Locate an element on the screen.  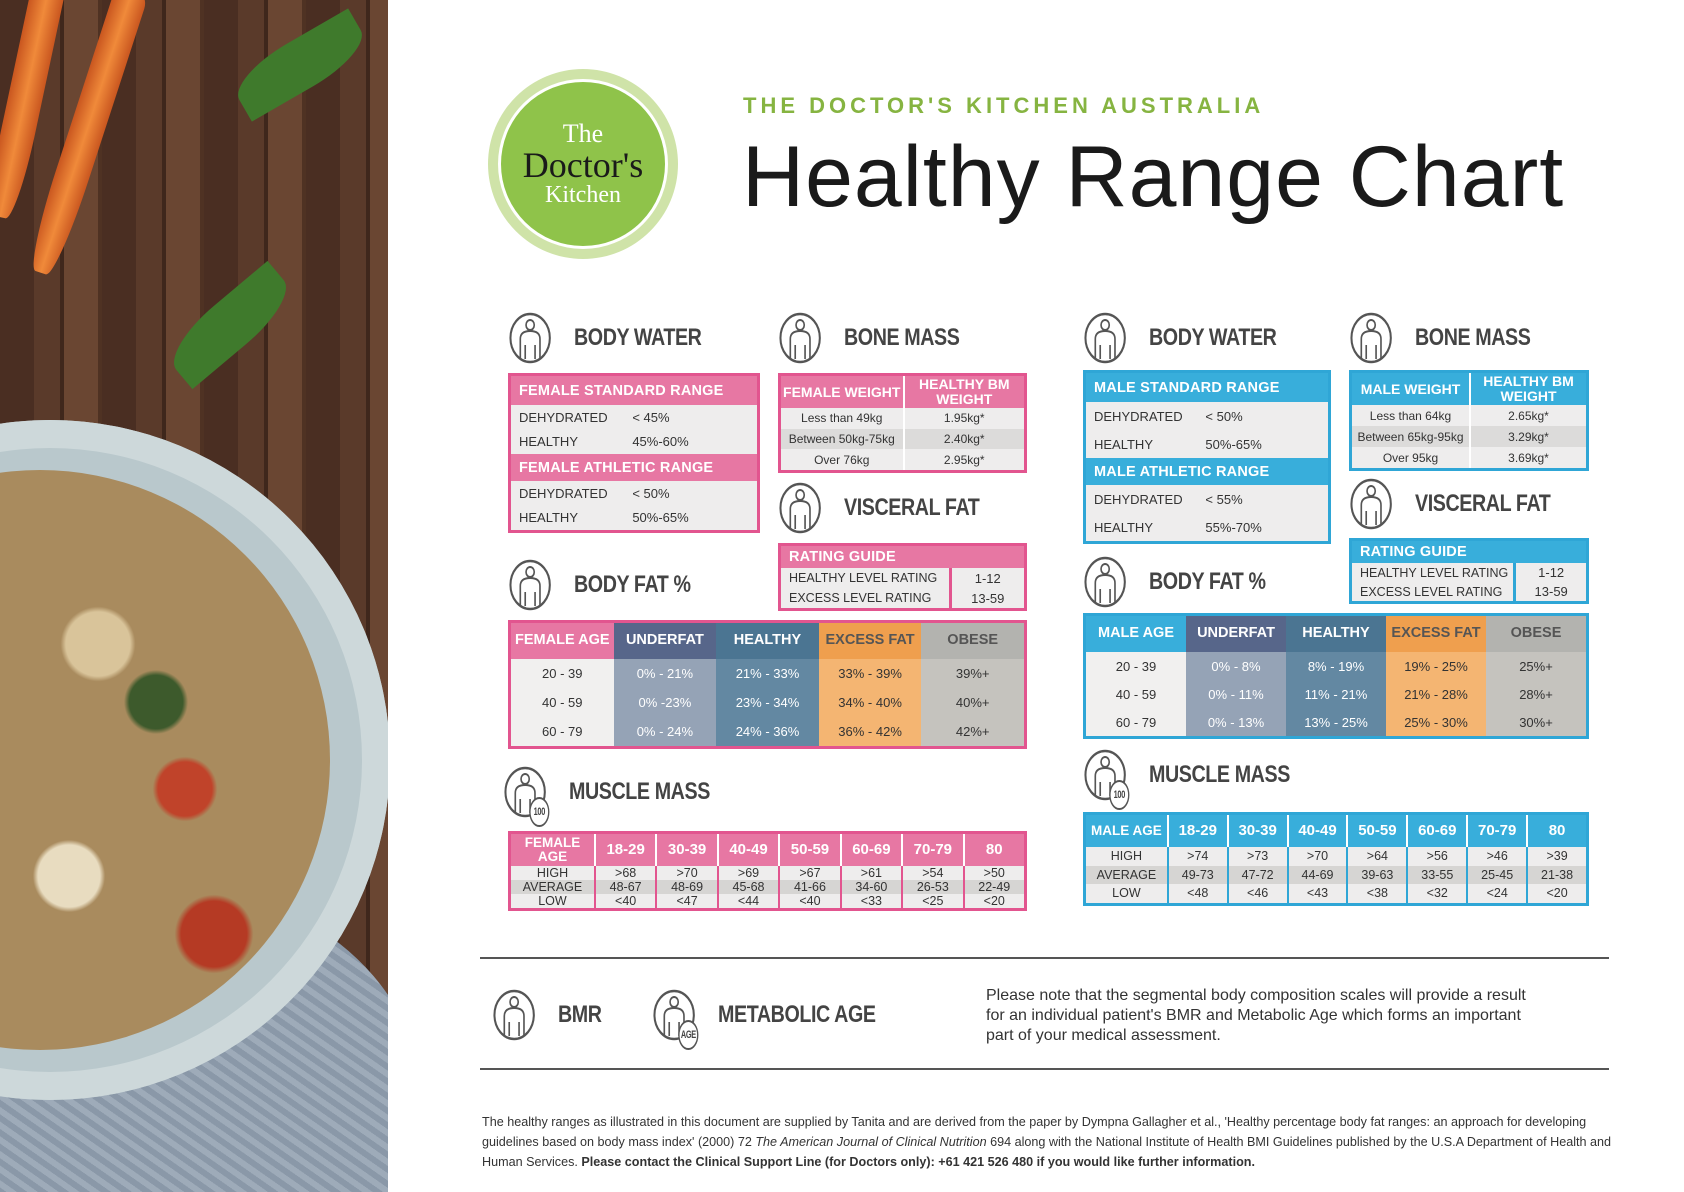
cell: <20 is located at coordinates (1556, 893).